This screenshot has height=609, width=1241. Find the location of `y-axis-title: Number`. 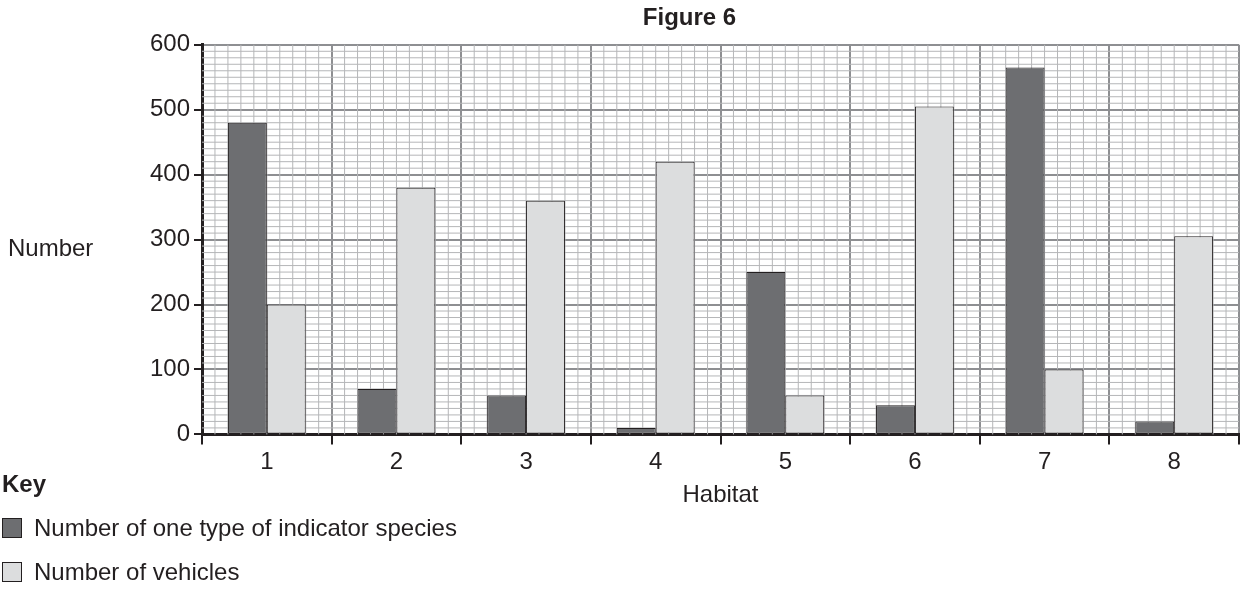

y-axis-title: Number is located at coordinates (51, 248).